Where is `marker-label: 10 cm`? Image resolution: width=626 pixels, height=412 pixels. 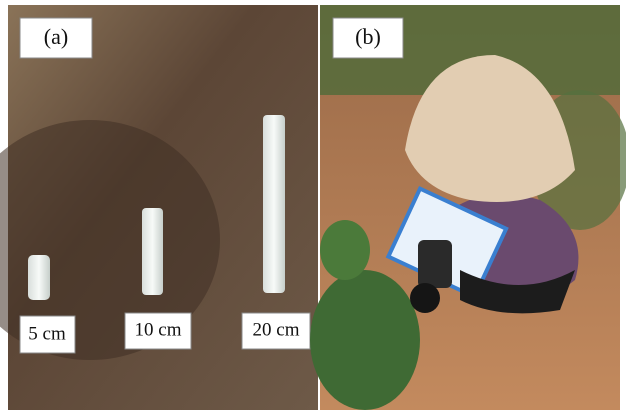
marker-label: 10 cm is located at coordinates (158, 329).